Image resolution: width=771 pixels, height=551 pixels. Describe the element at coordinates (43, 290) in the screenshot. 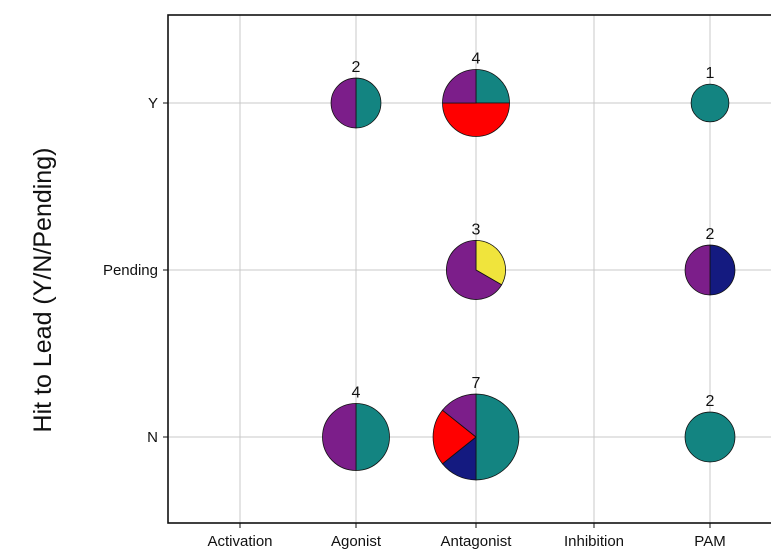

I see `y-axis-title: Hit to Lead (Y/N/Pending)` at that location.